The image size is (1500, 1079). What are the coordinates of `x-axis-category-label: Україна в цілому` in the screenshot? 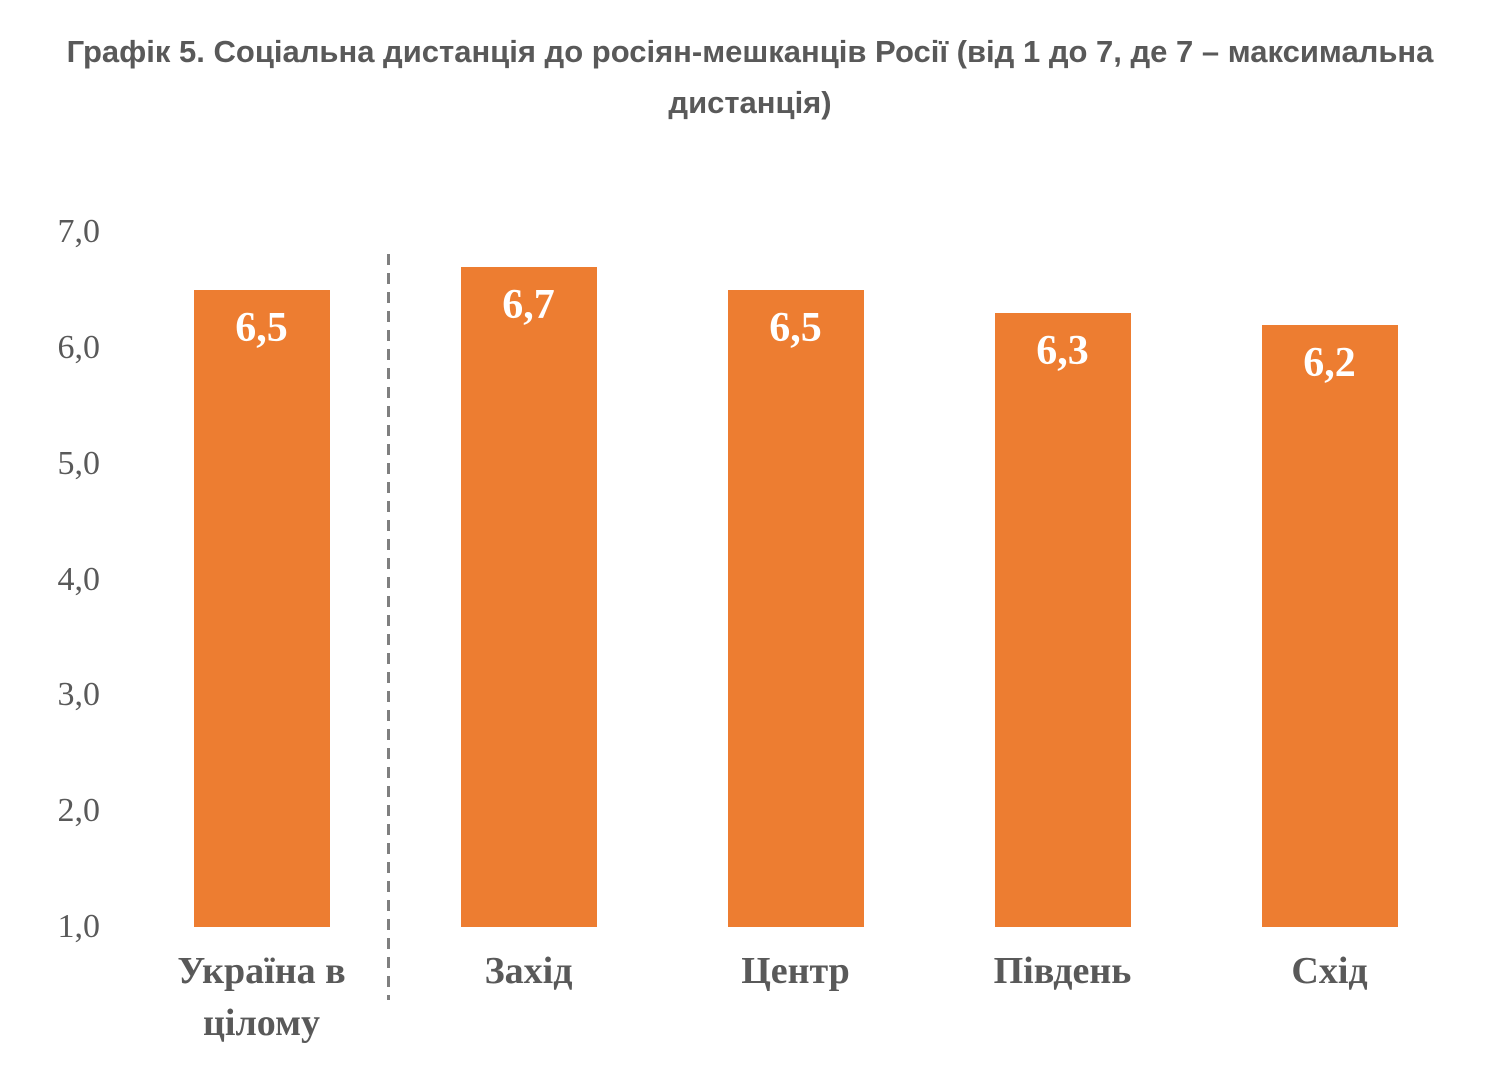 It's located at (261, 997).